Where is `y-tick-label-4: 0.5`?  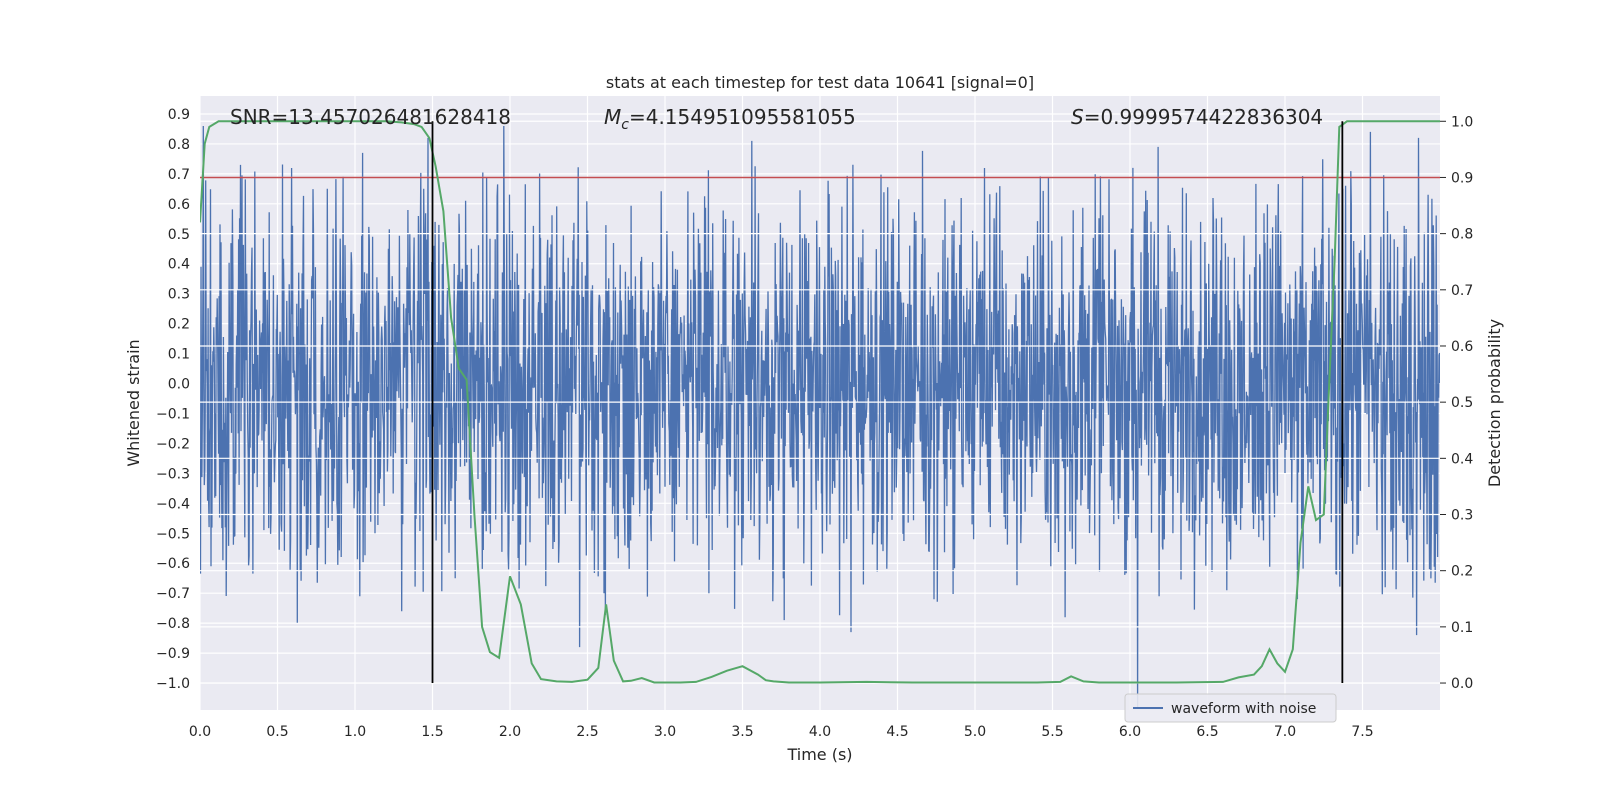 y-tick-label-4: 0.5 is located at coordinates (179, 235).